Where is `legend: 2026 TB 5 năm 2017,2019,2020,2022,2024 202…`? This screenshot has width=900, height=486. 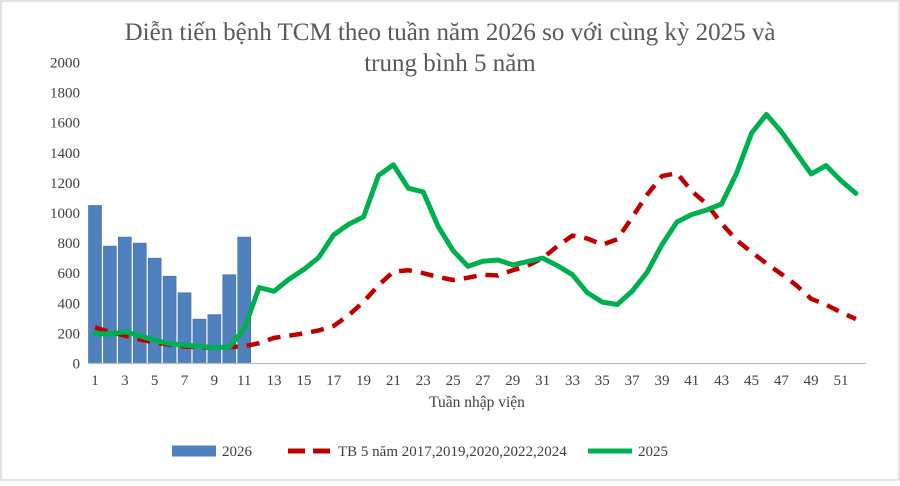 legend: 2026 TB 5 năm 2017,2019,2020,2022,2024 202… is located at coordinates (420, 452).